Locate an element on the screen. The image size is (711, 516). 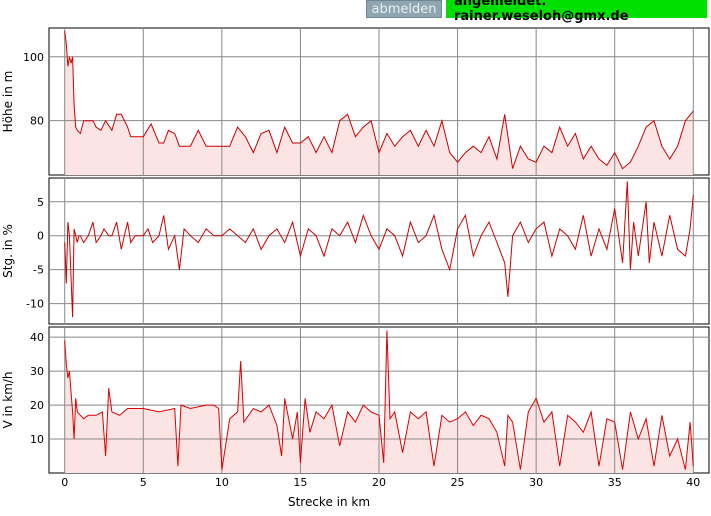
panel-3-ylabel: V in km/h is located at coordinates (8, 399).